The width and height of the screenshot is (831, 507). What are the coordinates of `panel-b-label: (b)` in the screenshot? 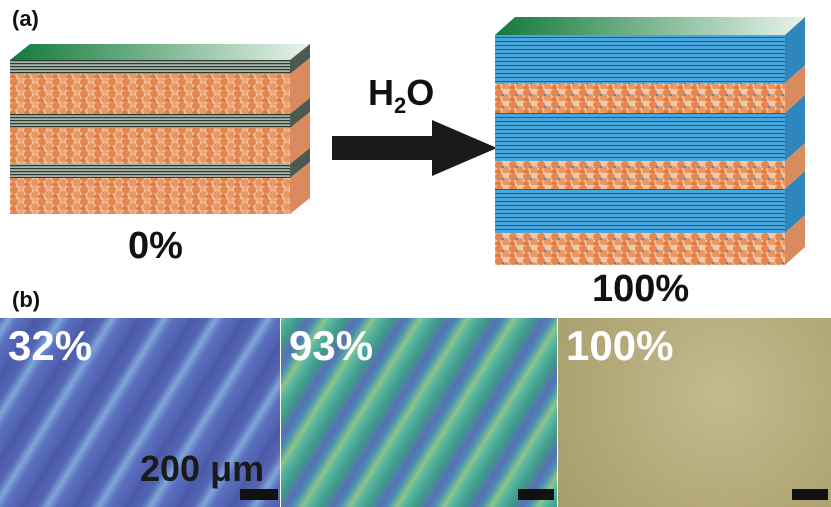 It's located at (26, 299).